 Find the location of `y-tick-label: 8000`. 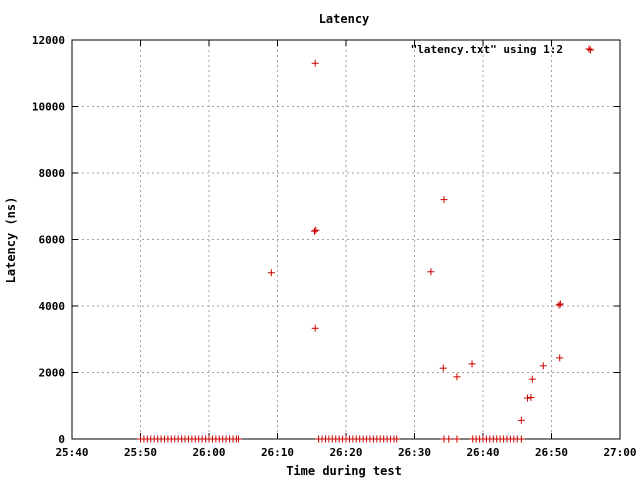

y-tick-label: 8000 is located at coordinates (52, 173).